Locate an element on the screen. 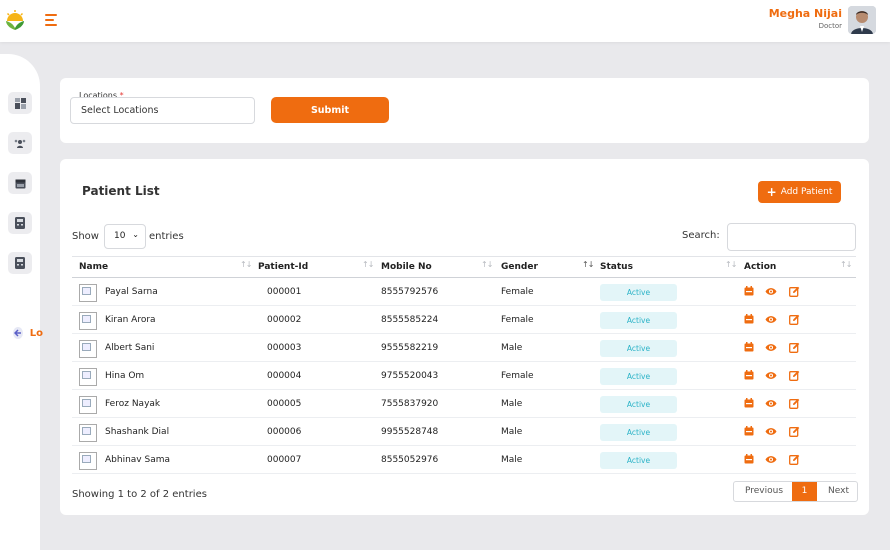 Image resolution: width=890 pixels, height=550 pixels. filter-card is located at coordinates (464, 110).